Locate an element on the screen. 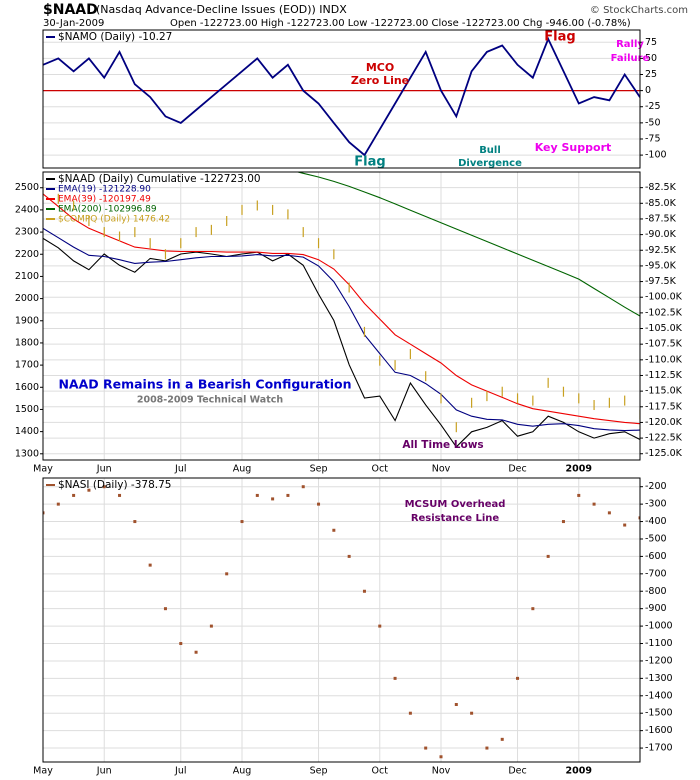 The width and height of the screenshot is (700, 780). series-line is located at coordinates (467, 244).